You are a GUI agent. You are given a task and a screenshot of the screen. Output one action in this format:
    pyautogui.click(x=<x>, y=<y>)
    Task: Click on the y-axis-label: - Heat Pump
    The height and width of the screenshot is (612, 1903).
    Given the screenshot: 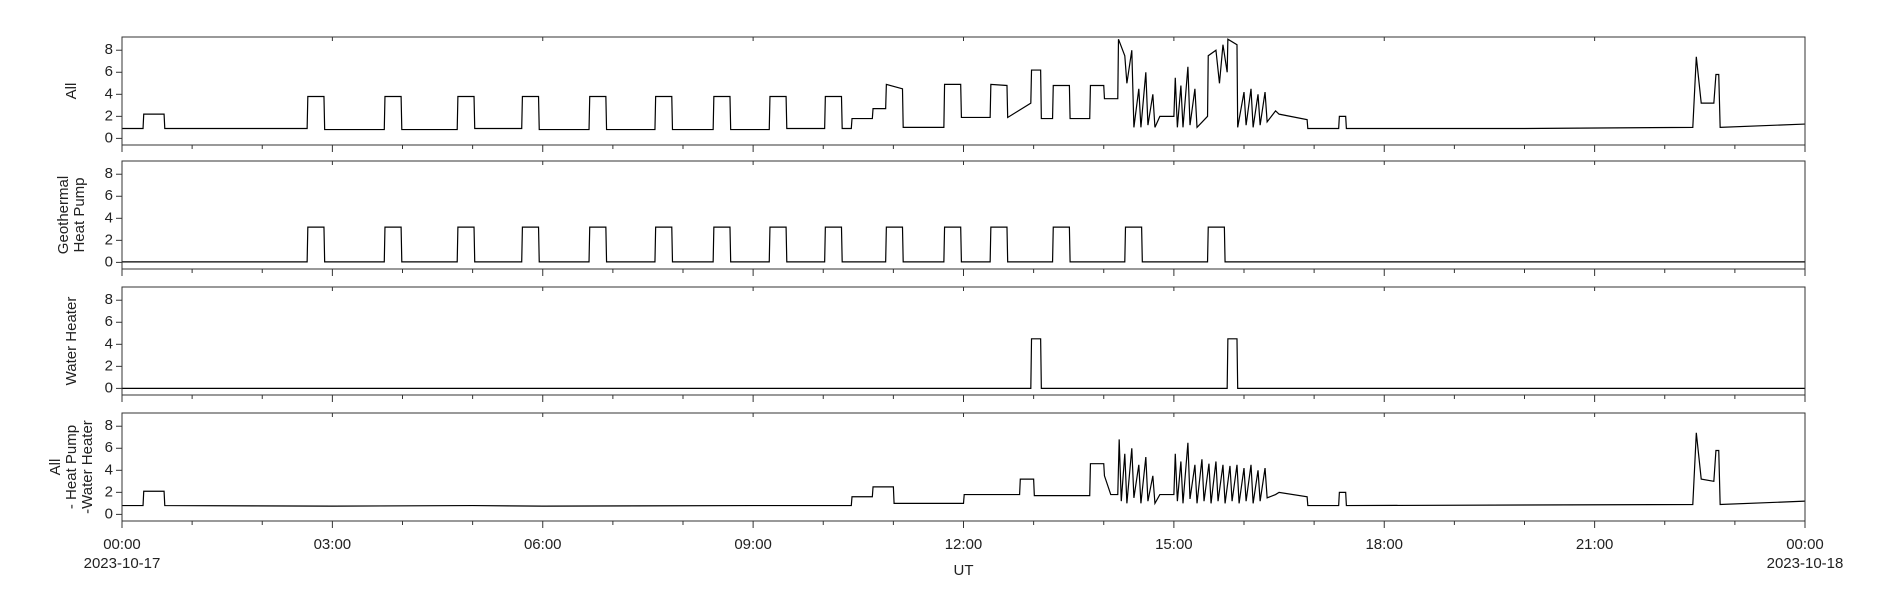 What is the action you would take?
    pyautogui.click(x=71, y=467)
    